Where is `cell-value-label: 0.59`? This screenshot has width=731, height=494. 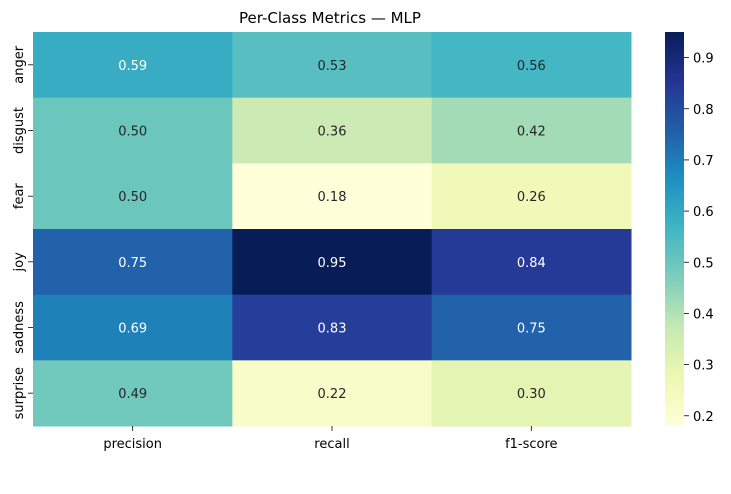
cell-value-label: 0.59 is located at coordinates (132, 66).